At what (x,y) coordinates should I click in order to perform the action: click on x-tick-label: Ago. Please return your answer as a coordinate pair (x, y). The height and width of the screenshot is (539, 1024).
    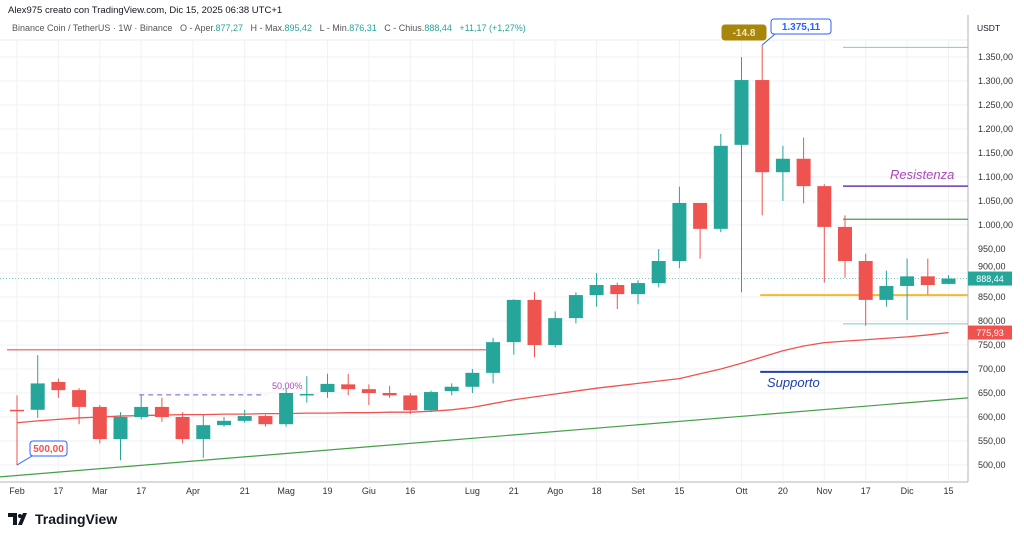
    Looking at the image, I should click on (555, 491).